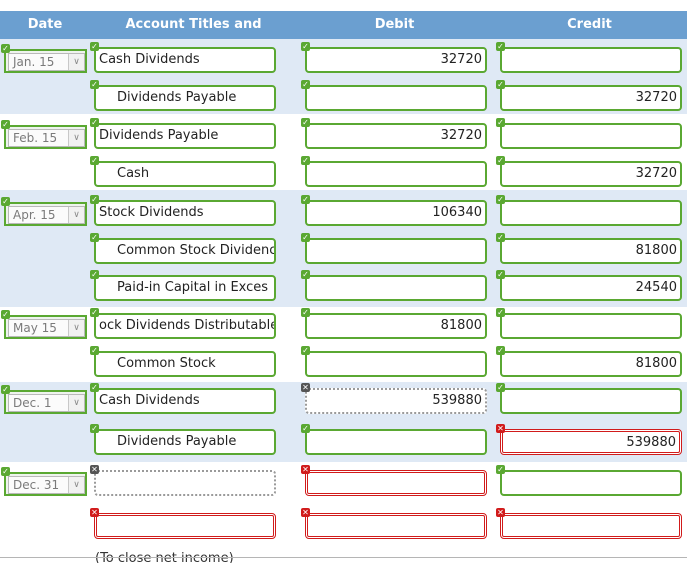  Describe the element at coordinates (185, 288) in the screenshot. I see `account-field: Paid-in Capital in Exces` at that location.